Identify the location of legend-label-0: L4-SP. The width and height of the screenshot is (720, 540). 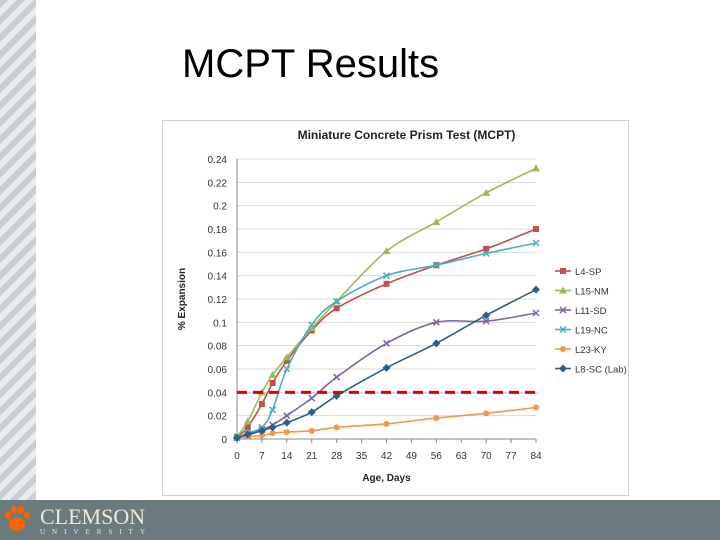
(588, 272).